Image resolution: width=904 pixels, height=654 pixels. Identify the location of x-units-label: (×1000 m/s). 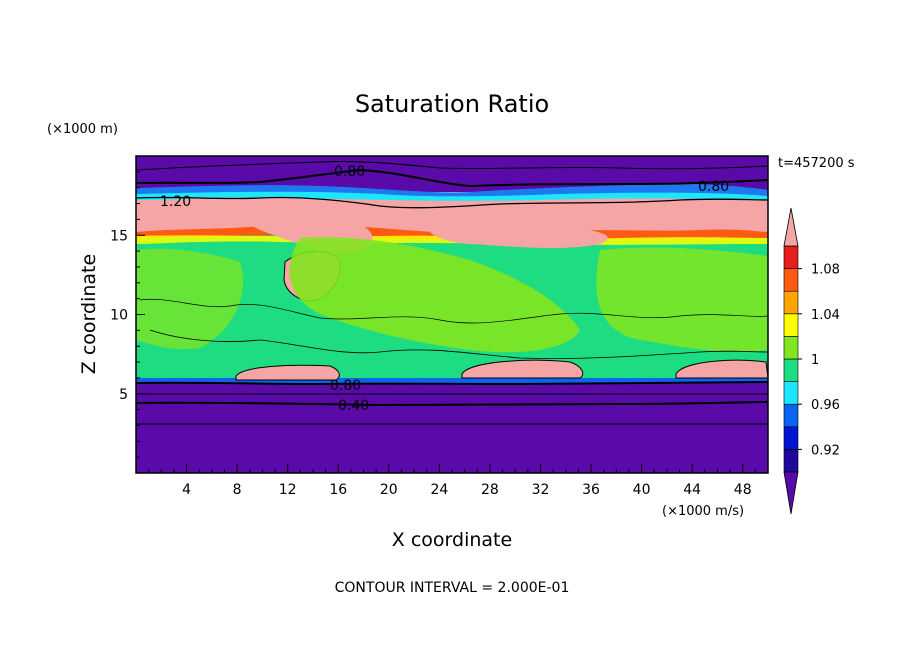
(703, 511).